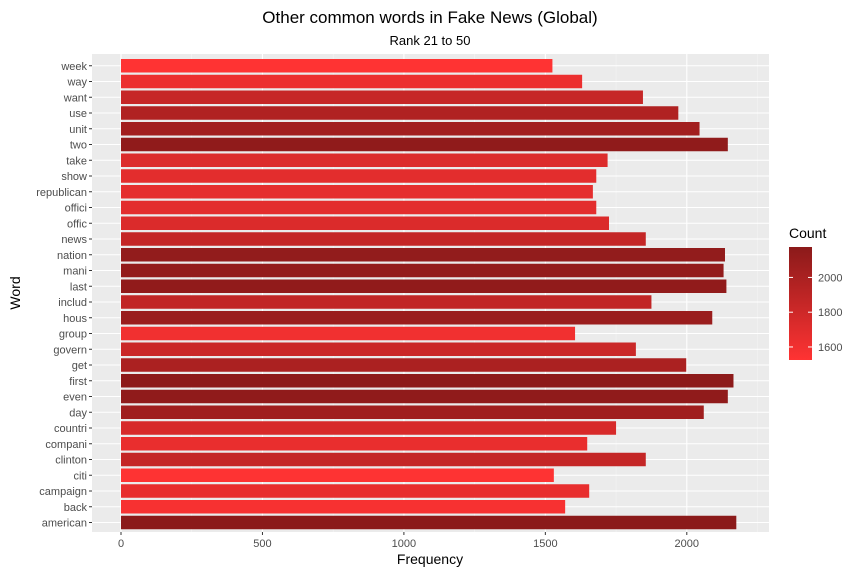 The width and height of the screenshot is (862, 575). Describe the element at coordinates (800, 303) in the screenshot. I see `legend-colorbar` at that location.